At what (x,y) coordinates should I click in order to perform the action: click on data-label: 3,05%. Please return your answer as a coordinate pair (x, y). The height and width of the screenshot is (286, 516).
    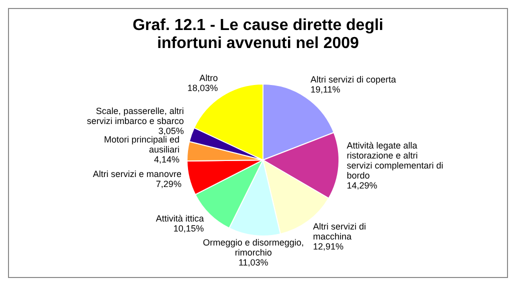
    Looking at the image, I should click on (171, 131).